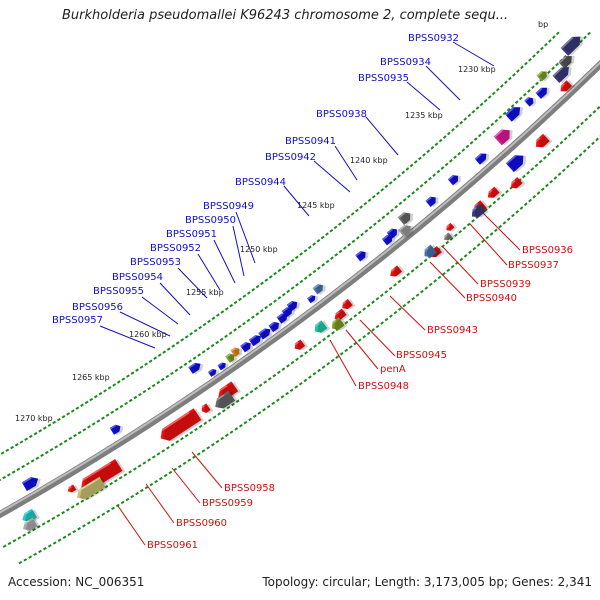 The image size is (600, 600). I want to click on gene-label: BPSS0938, so click(341, 114).